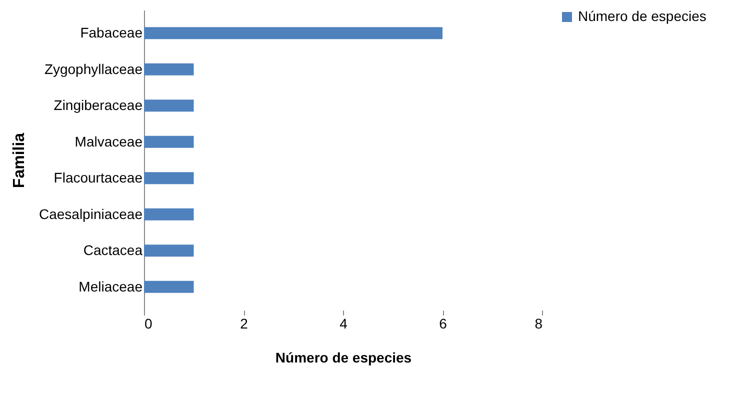 The height and width of the screenshot is (408, 740). Describe the element at coordinates (244, 324) in the screenshot. I see `x-tick-label: 2` at that location.